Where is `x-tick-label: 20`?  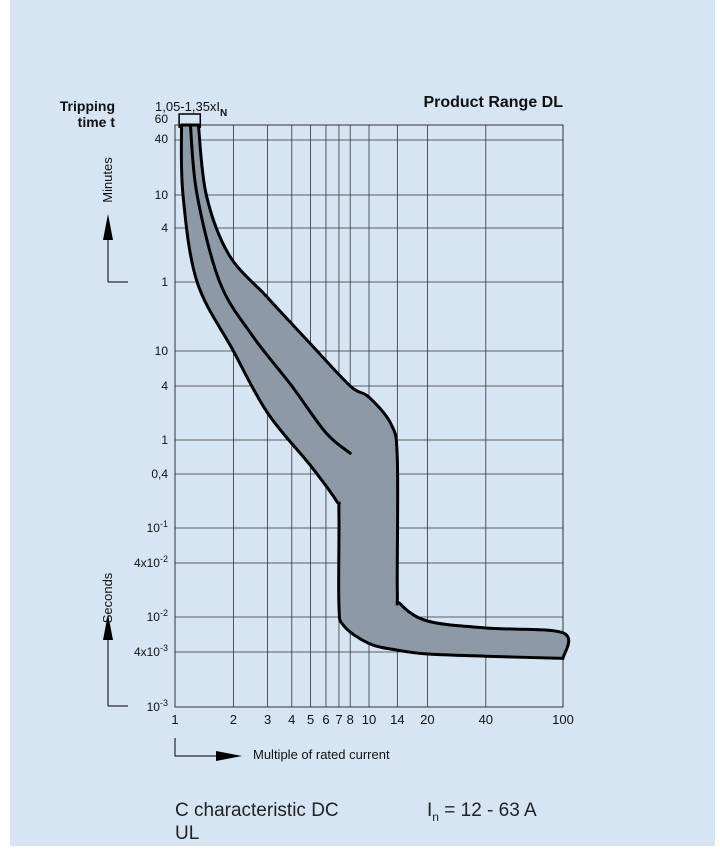 x-tick-label: 20 is located at coordinates (427, 719).